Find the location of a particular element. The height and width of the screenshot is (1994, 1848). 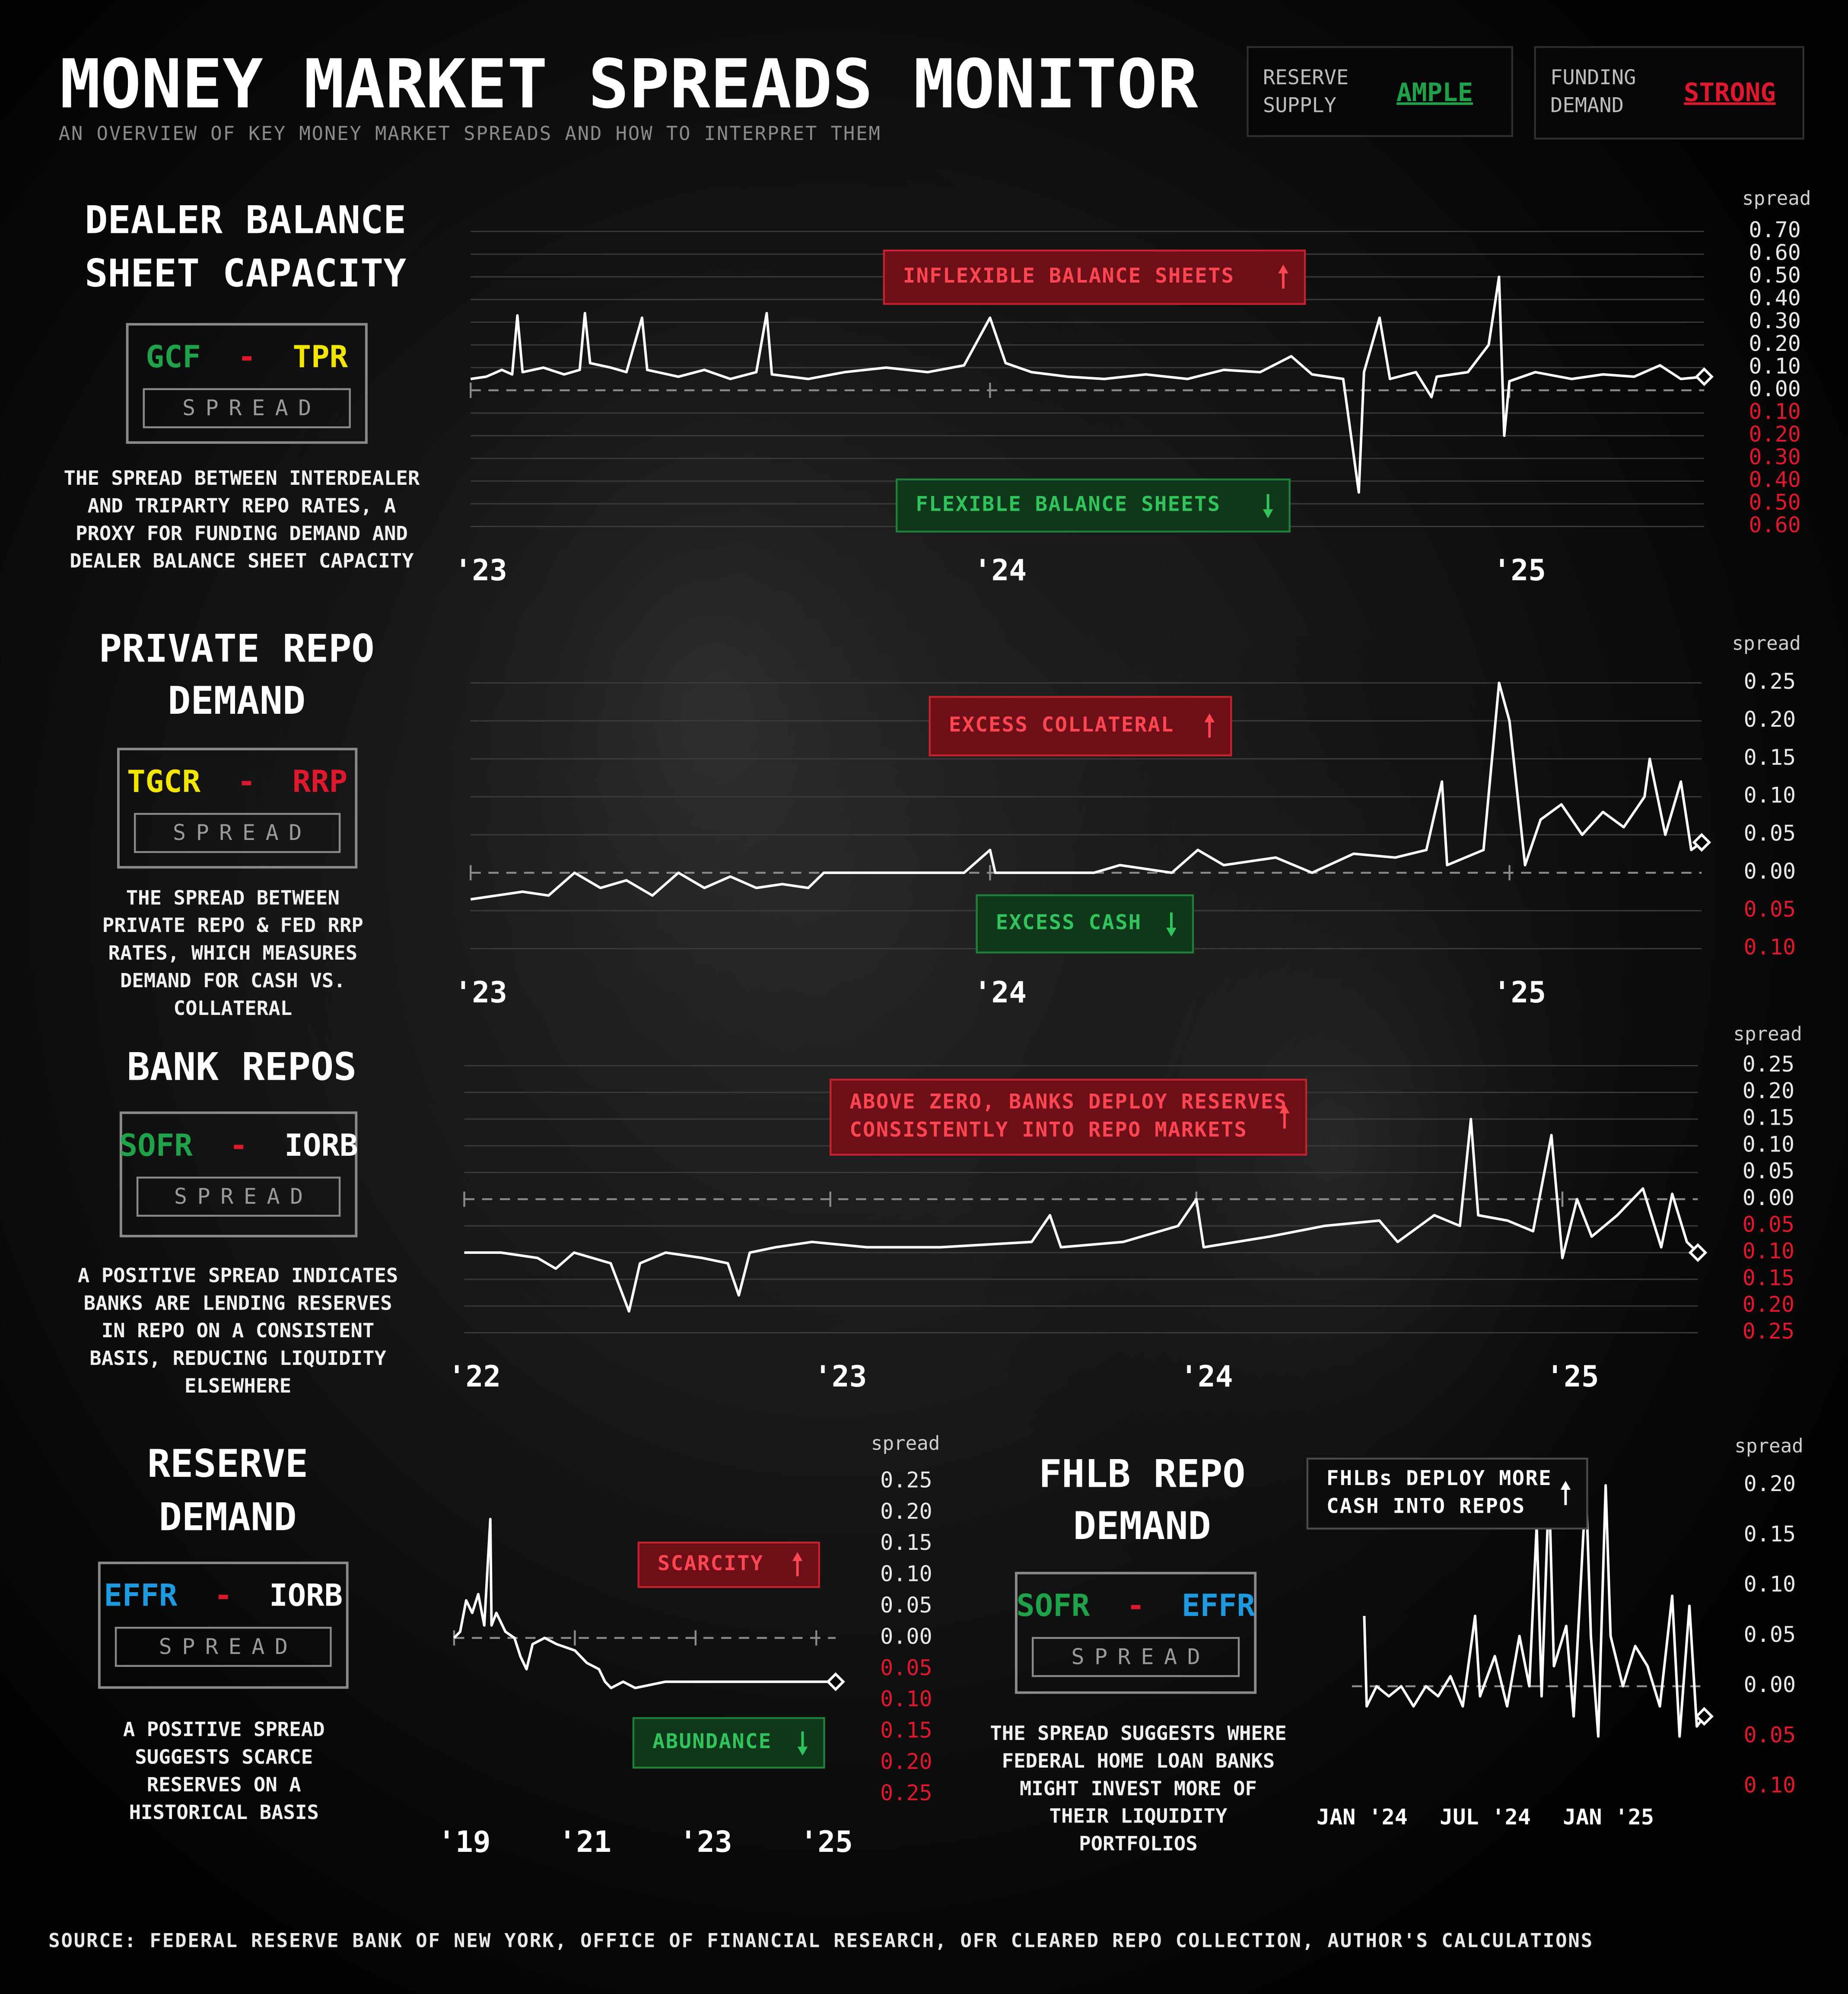

spread-leg: GCF is located at coordinates (173, 357).